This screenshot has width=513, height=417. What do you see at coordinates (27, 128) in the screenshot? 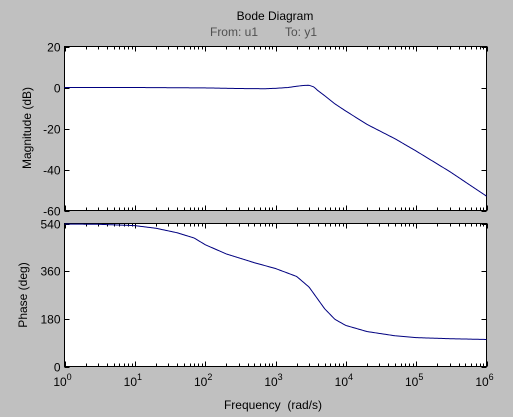
I see `magnitude-axis-label: Magnitude (dB)` at bounding box center [27, 128].